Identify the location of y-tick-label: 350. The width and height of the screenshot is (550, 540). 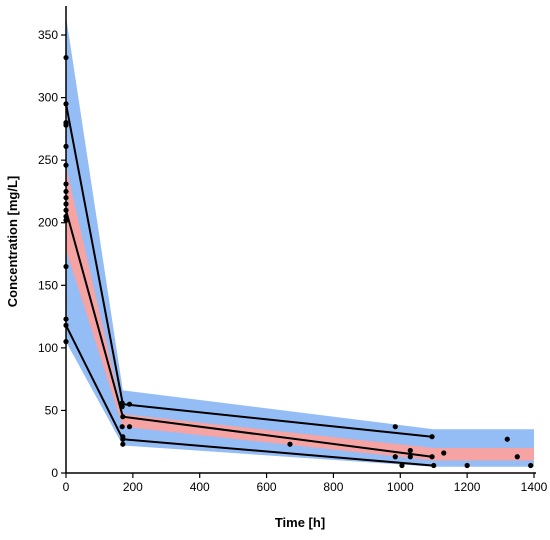
(48, 35).